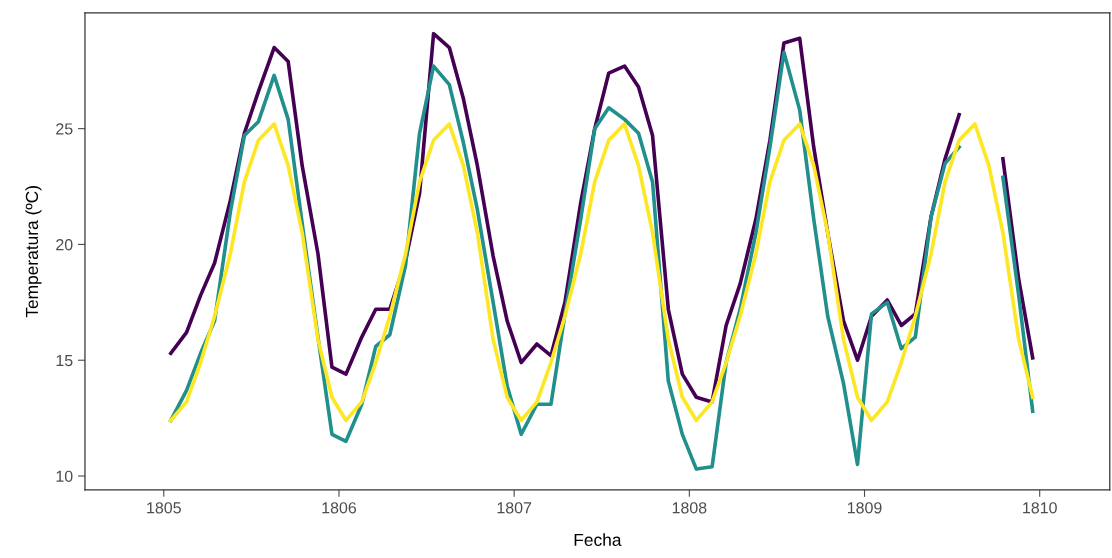 The width and height of the screenshot is (1112, 558). What do you see at coordinates (864, 508) in the screenshot?
I see `x-tick-label: 1809` at bounding box center [864, 508].